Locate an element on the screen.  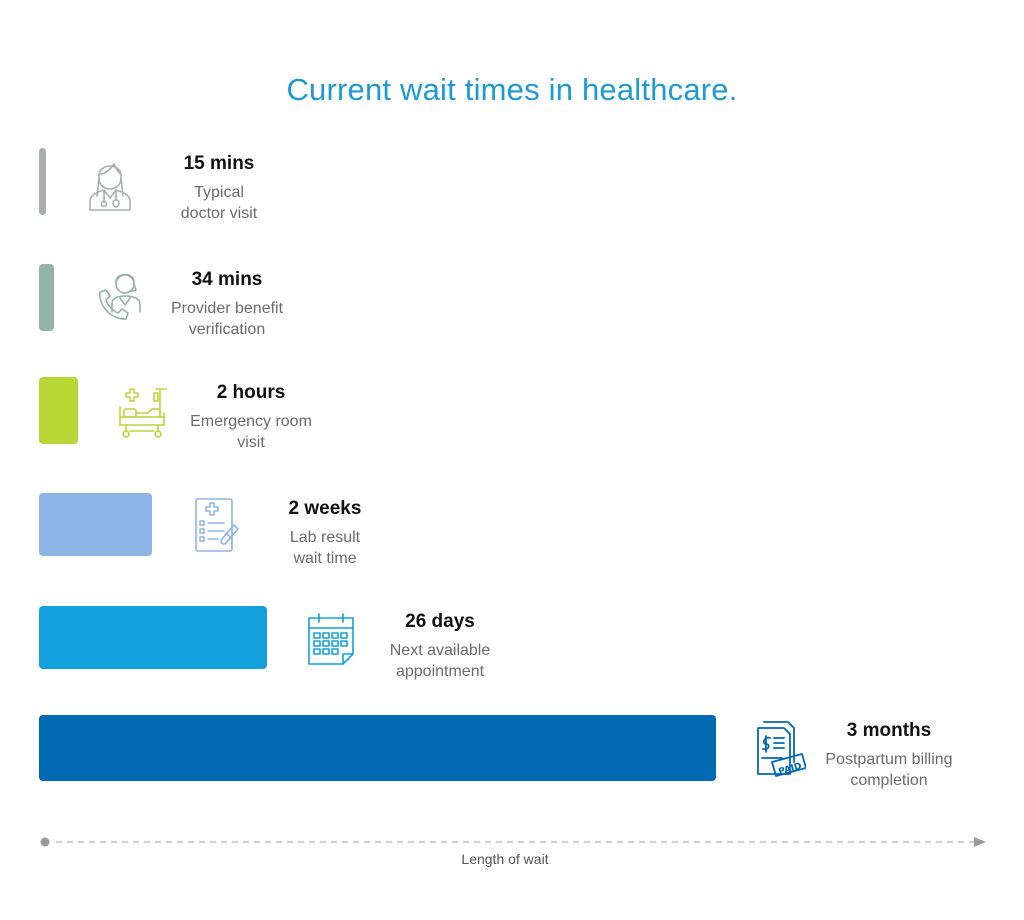
bar-label-benefit-verification: 34 mins Provider benefit verification is located at coordinates (227, 304).